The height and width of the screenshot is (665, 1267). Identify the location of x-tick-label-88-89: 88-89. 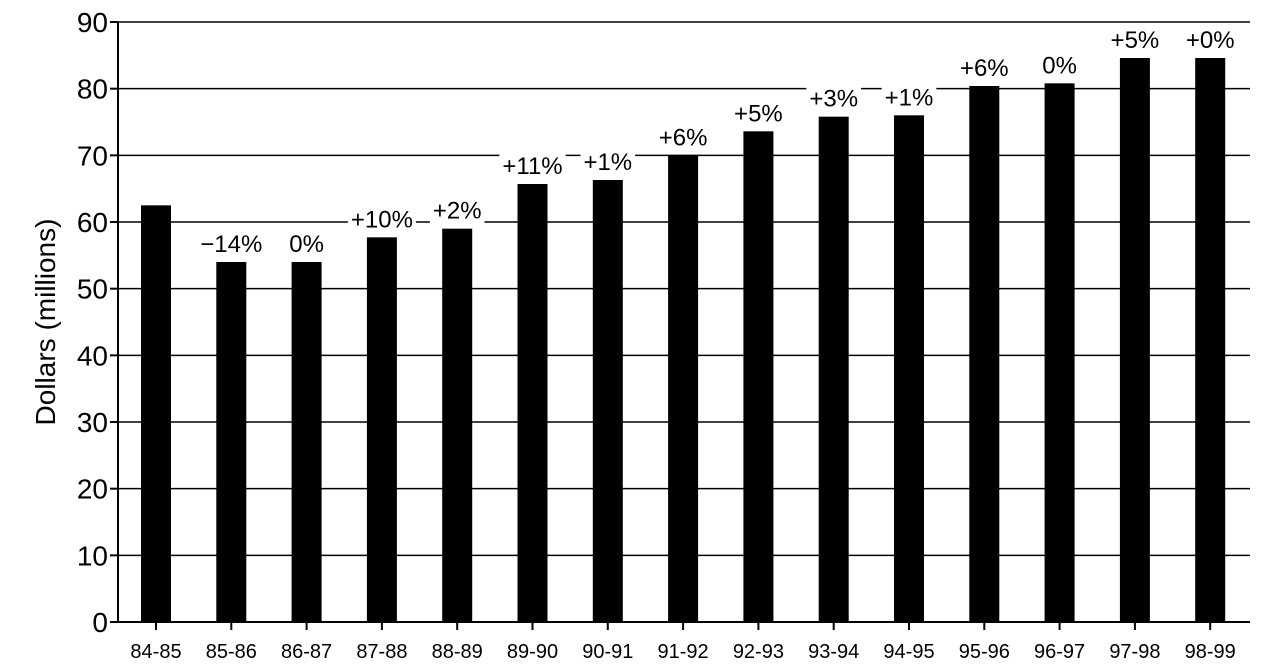
(457, 652).